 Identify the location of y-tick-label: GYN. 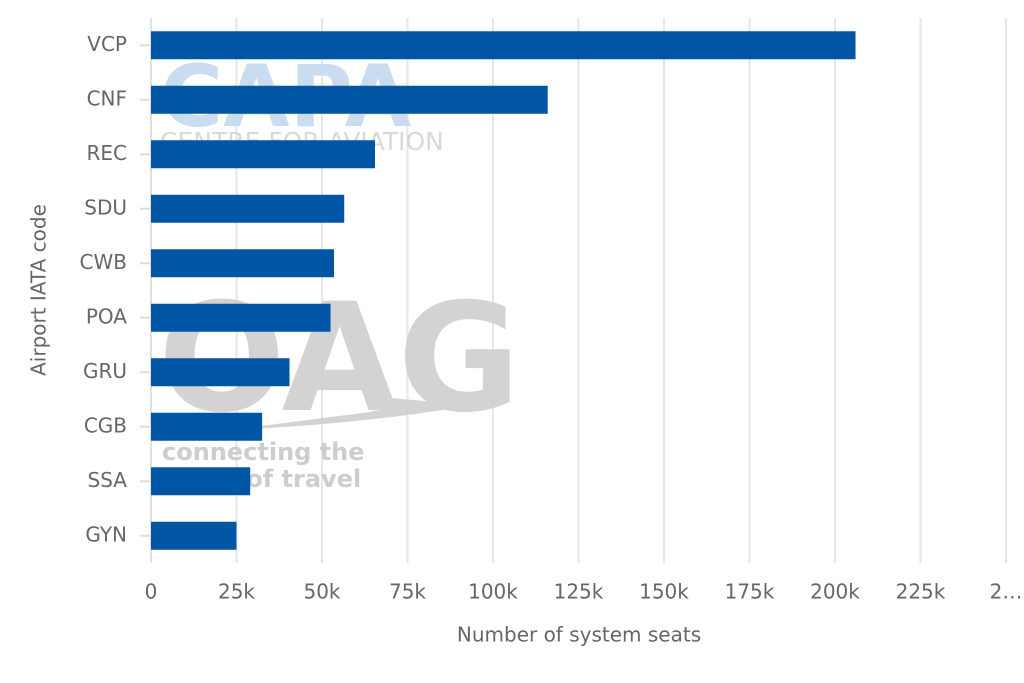
(106, 534).